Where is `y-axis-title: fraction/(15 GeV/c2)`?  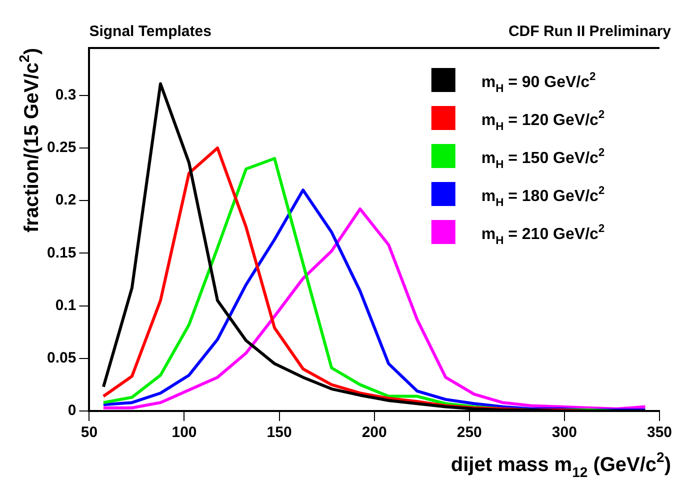
y-axis-title: fraction/(15 GeV/c2) is located at coordinates (29, 140).